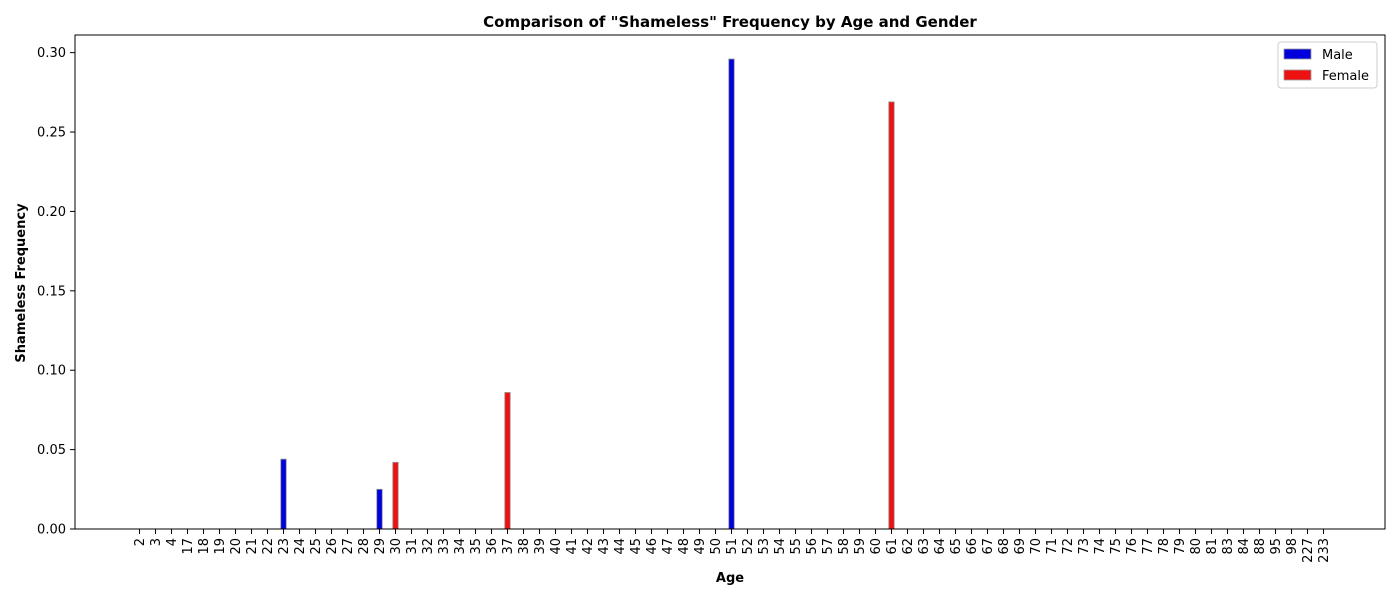 The height and width of the screenshot is (604, 1400). What do you see at coordinates (172, 542) in the screenshot?
I see `x-tick-label: 4` at bounding box center [172, 542].